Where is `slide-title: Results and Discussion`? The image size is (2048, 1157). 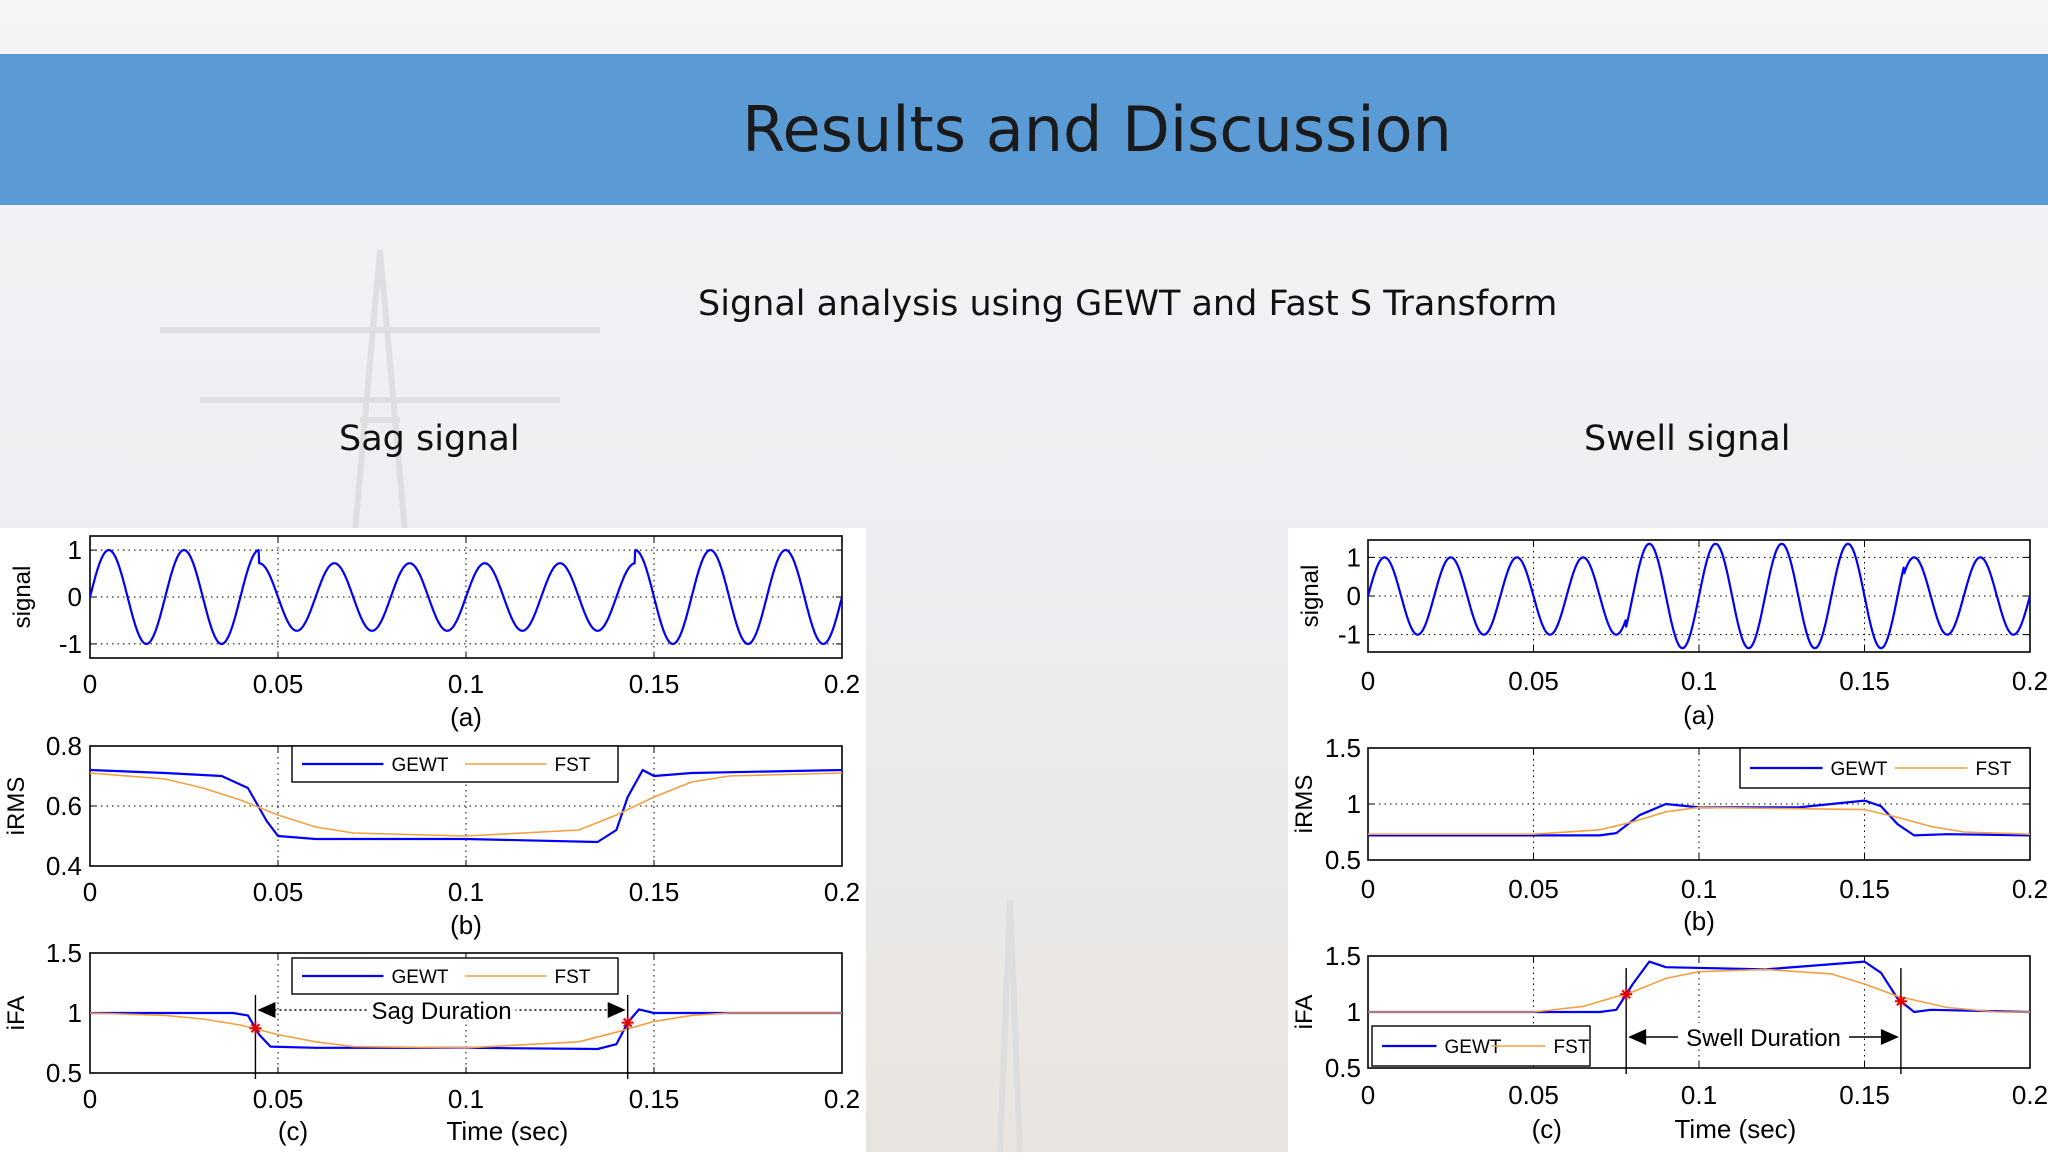 slide-title: Results and Discussion is located at coordinates (1097, 129).